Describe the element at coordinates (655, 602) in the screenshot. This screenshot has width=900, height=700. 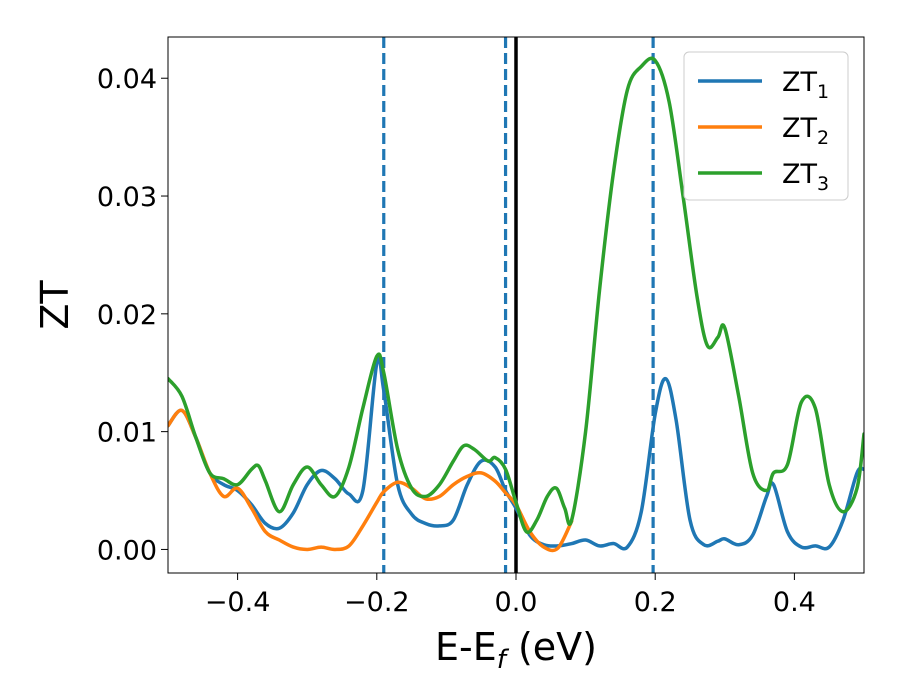
I see `x-tick-label: 0.2` at that location.